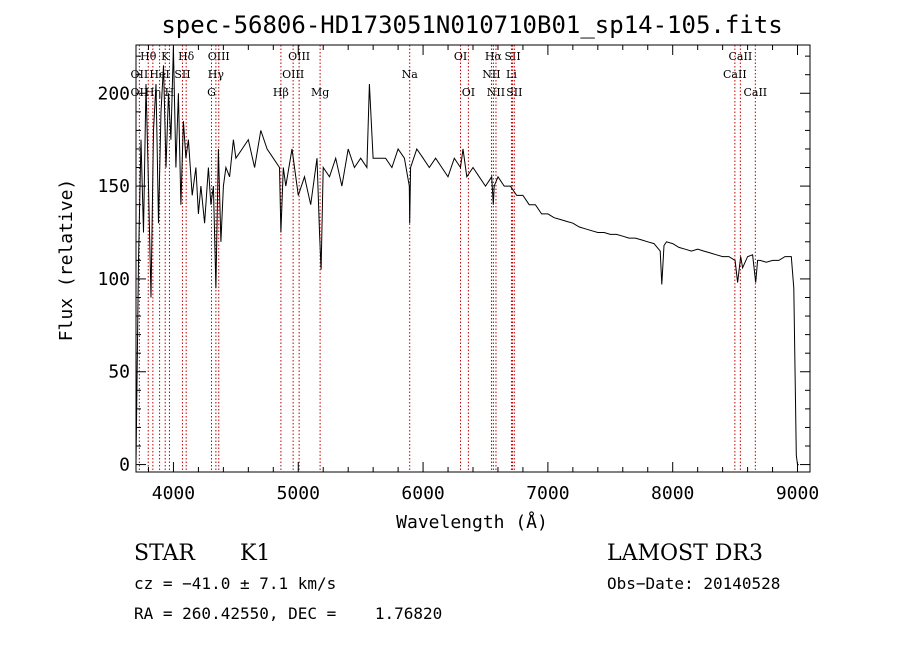 The width and height of the screenshot is (900, 649). Describe the element at coordinates (741, 56) in the screenshot. I see `line-label-25: CaII` at that location.